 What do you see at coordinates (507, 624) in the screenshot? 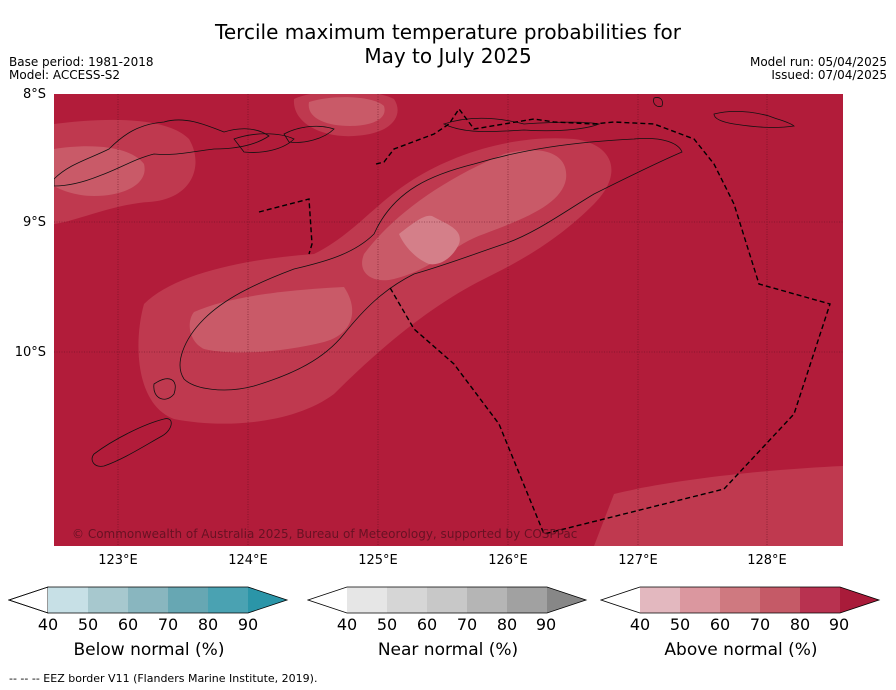
I see `legend-near-tick: 80` at bounding box center [507, 624].